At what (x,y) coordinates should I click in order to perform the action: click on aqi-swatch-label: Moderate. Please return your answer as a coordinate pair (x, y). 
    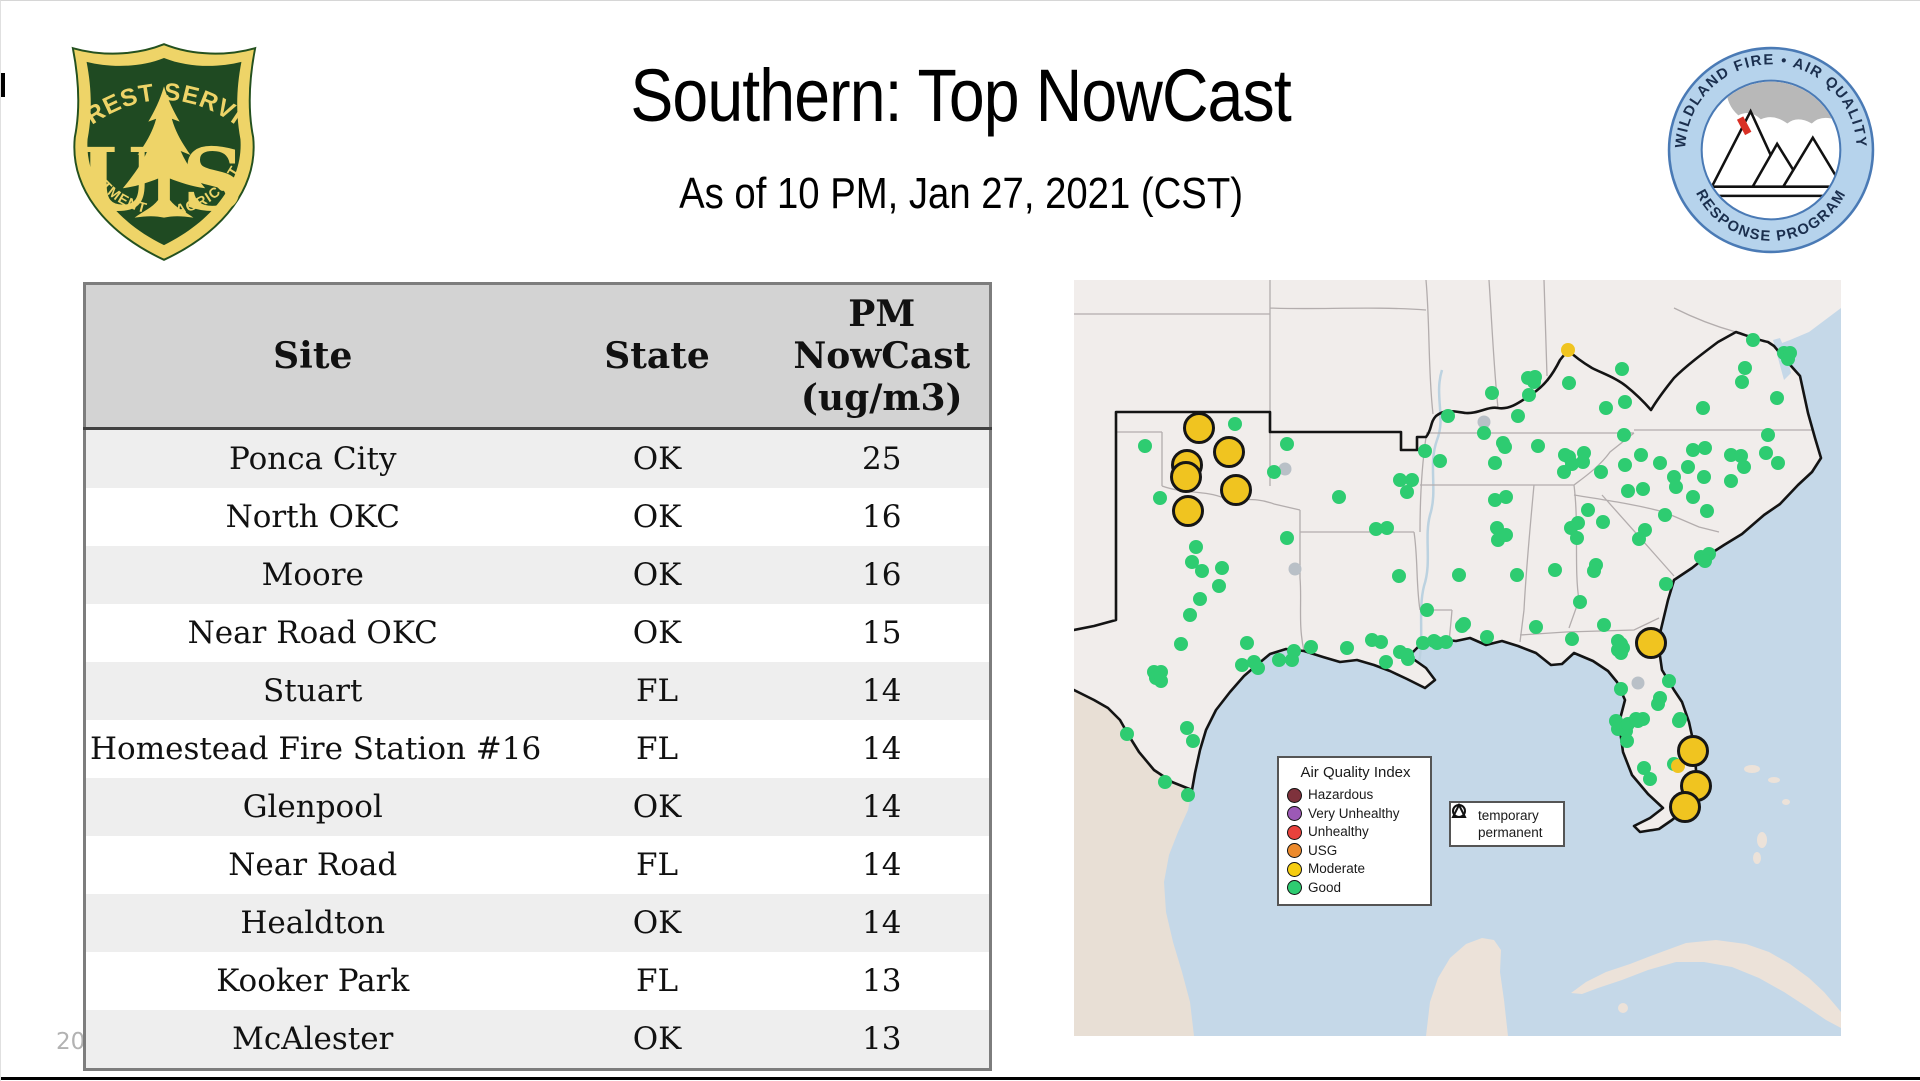
    Looking at the image, I should click on (1337, 868).